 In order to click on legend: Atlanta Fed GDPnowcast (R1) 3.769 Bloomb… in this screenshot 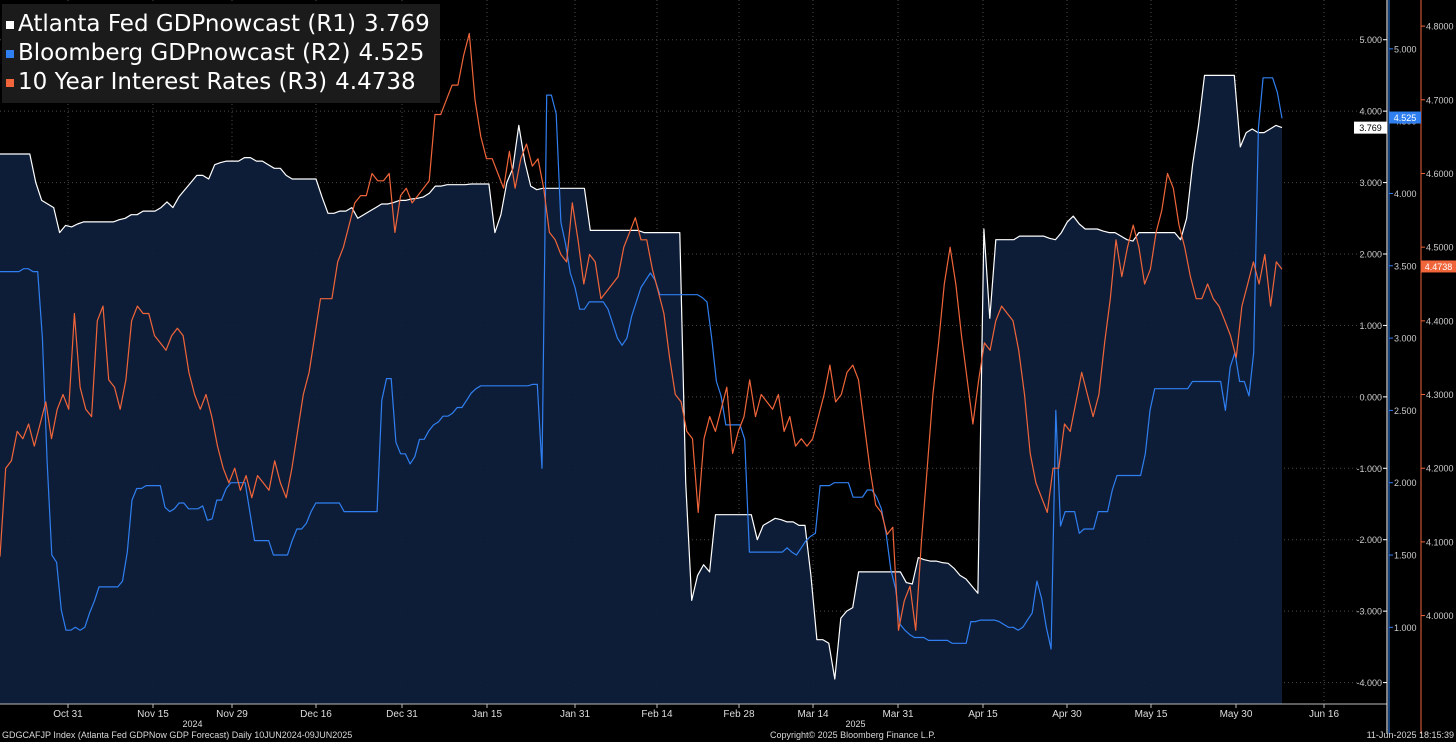, I will do `click(221, 53)`.